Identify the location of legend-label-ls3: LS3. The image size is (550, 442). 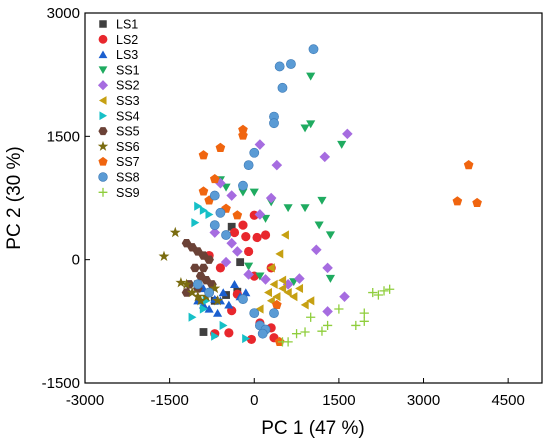
(127, 55).